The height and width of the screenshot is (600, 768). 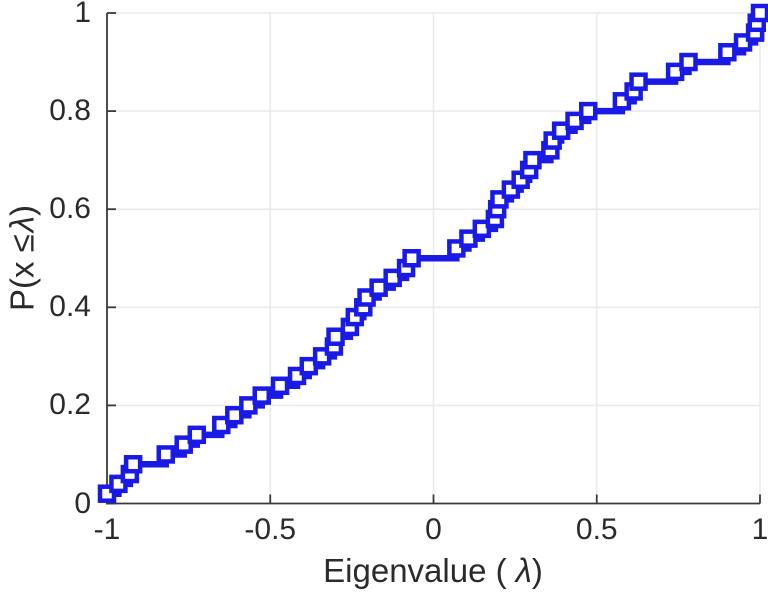 What do you see at coordinates (596, 529) in the screenshot?
I see `x-tick-label: 0.5` at bounding box center [596, 529].